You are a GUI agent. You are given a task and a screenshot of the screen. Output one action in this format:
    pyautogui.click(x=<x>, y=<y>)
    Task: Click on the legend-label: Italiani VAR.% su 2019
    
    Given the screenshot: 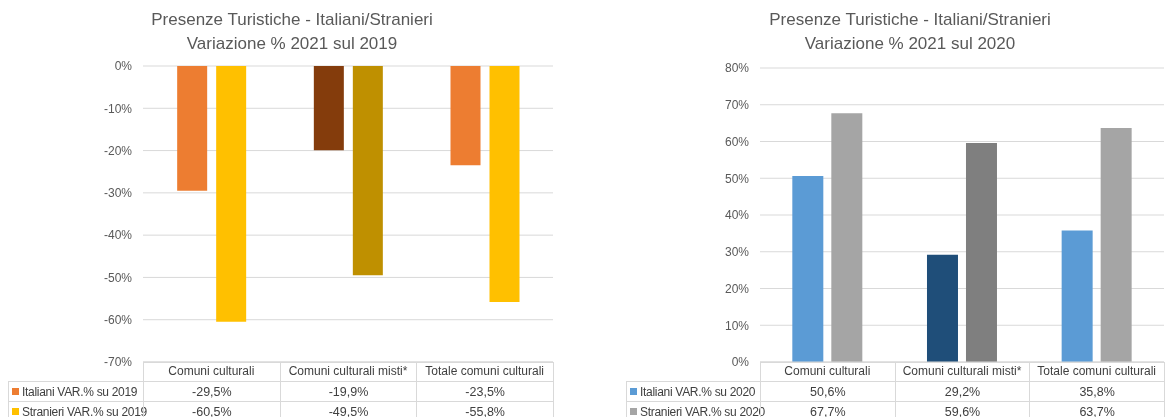 What is the action you would take?
    pyautogui.click(x=80, y=391)
    